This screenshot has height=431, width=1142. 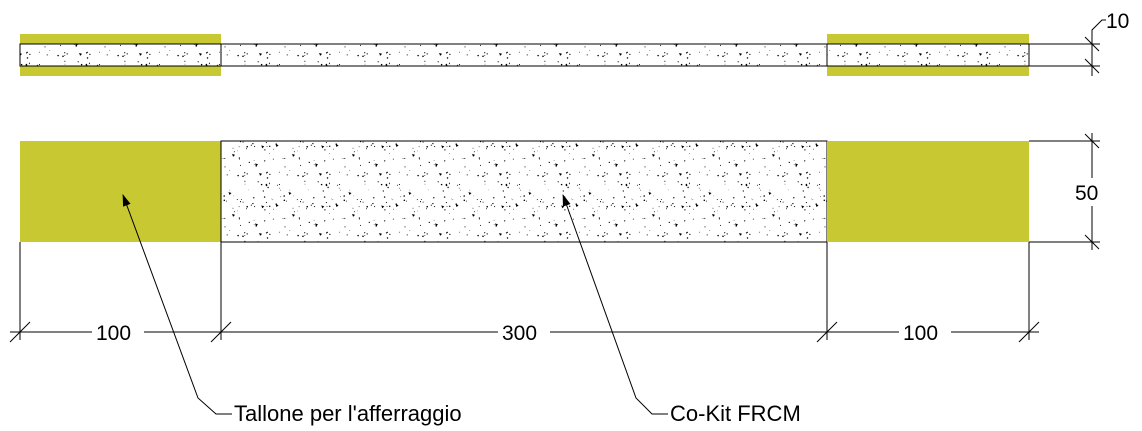 What do you see at coordinates (735, 413) in the screenshot?
I see `material-label: Co-Kit FRCM` at bounding box center [735, 413].